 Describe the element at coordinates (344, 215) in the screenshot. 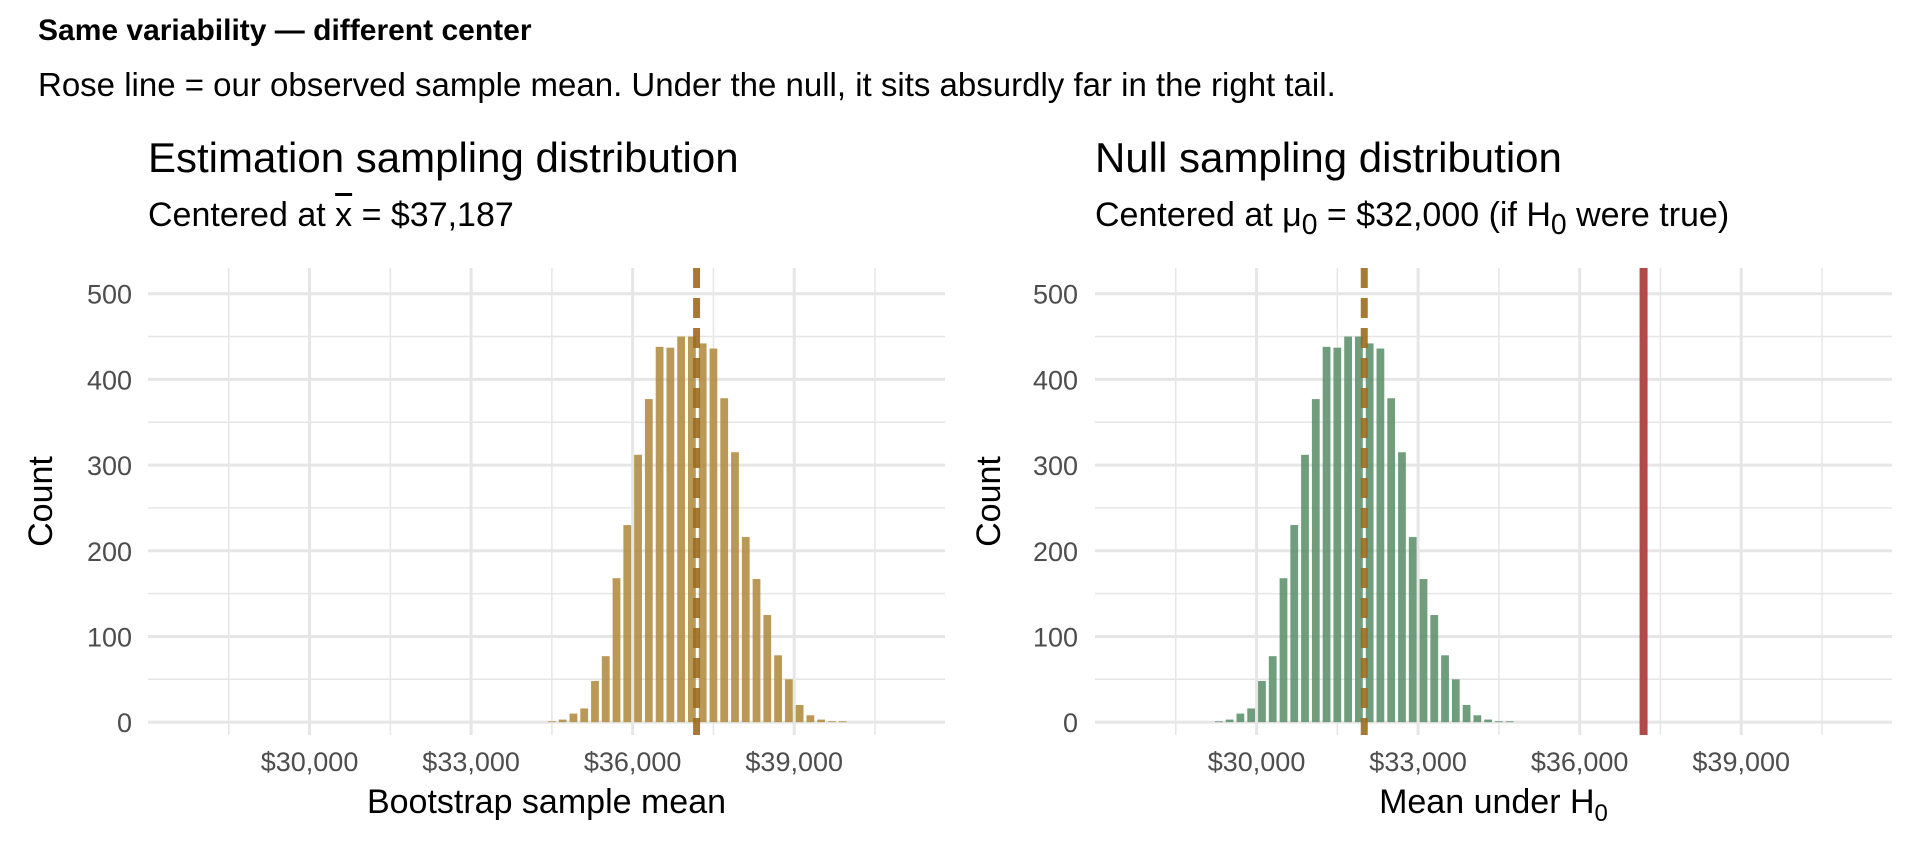

I see `xbar-symbol: x` at that location.